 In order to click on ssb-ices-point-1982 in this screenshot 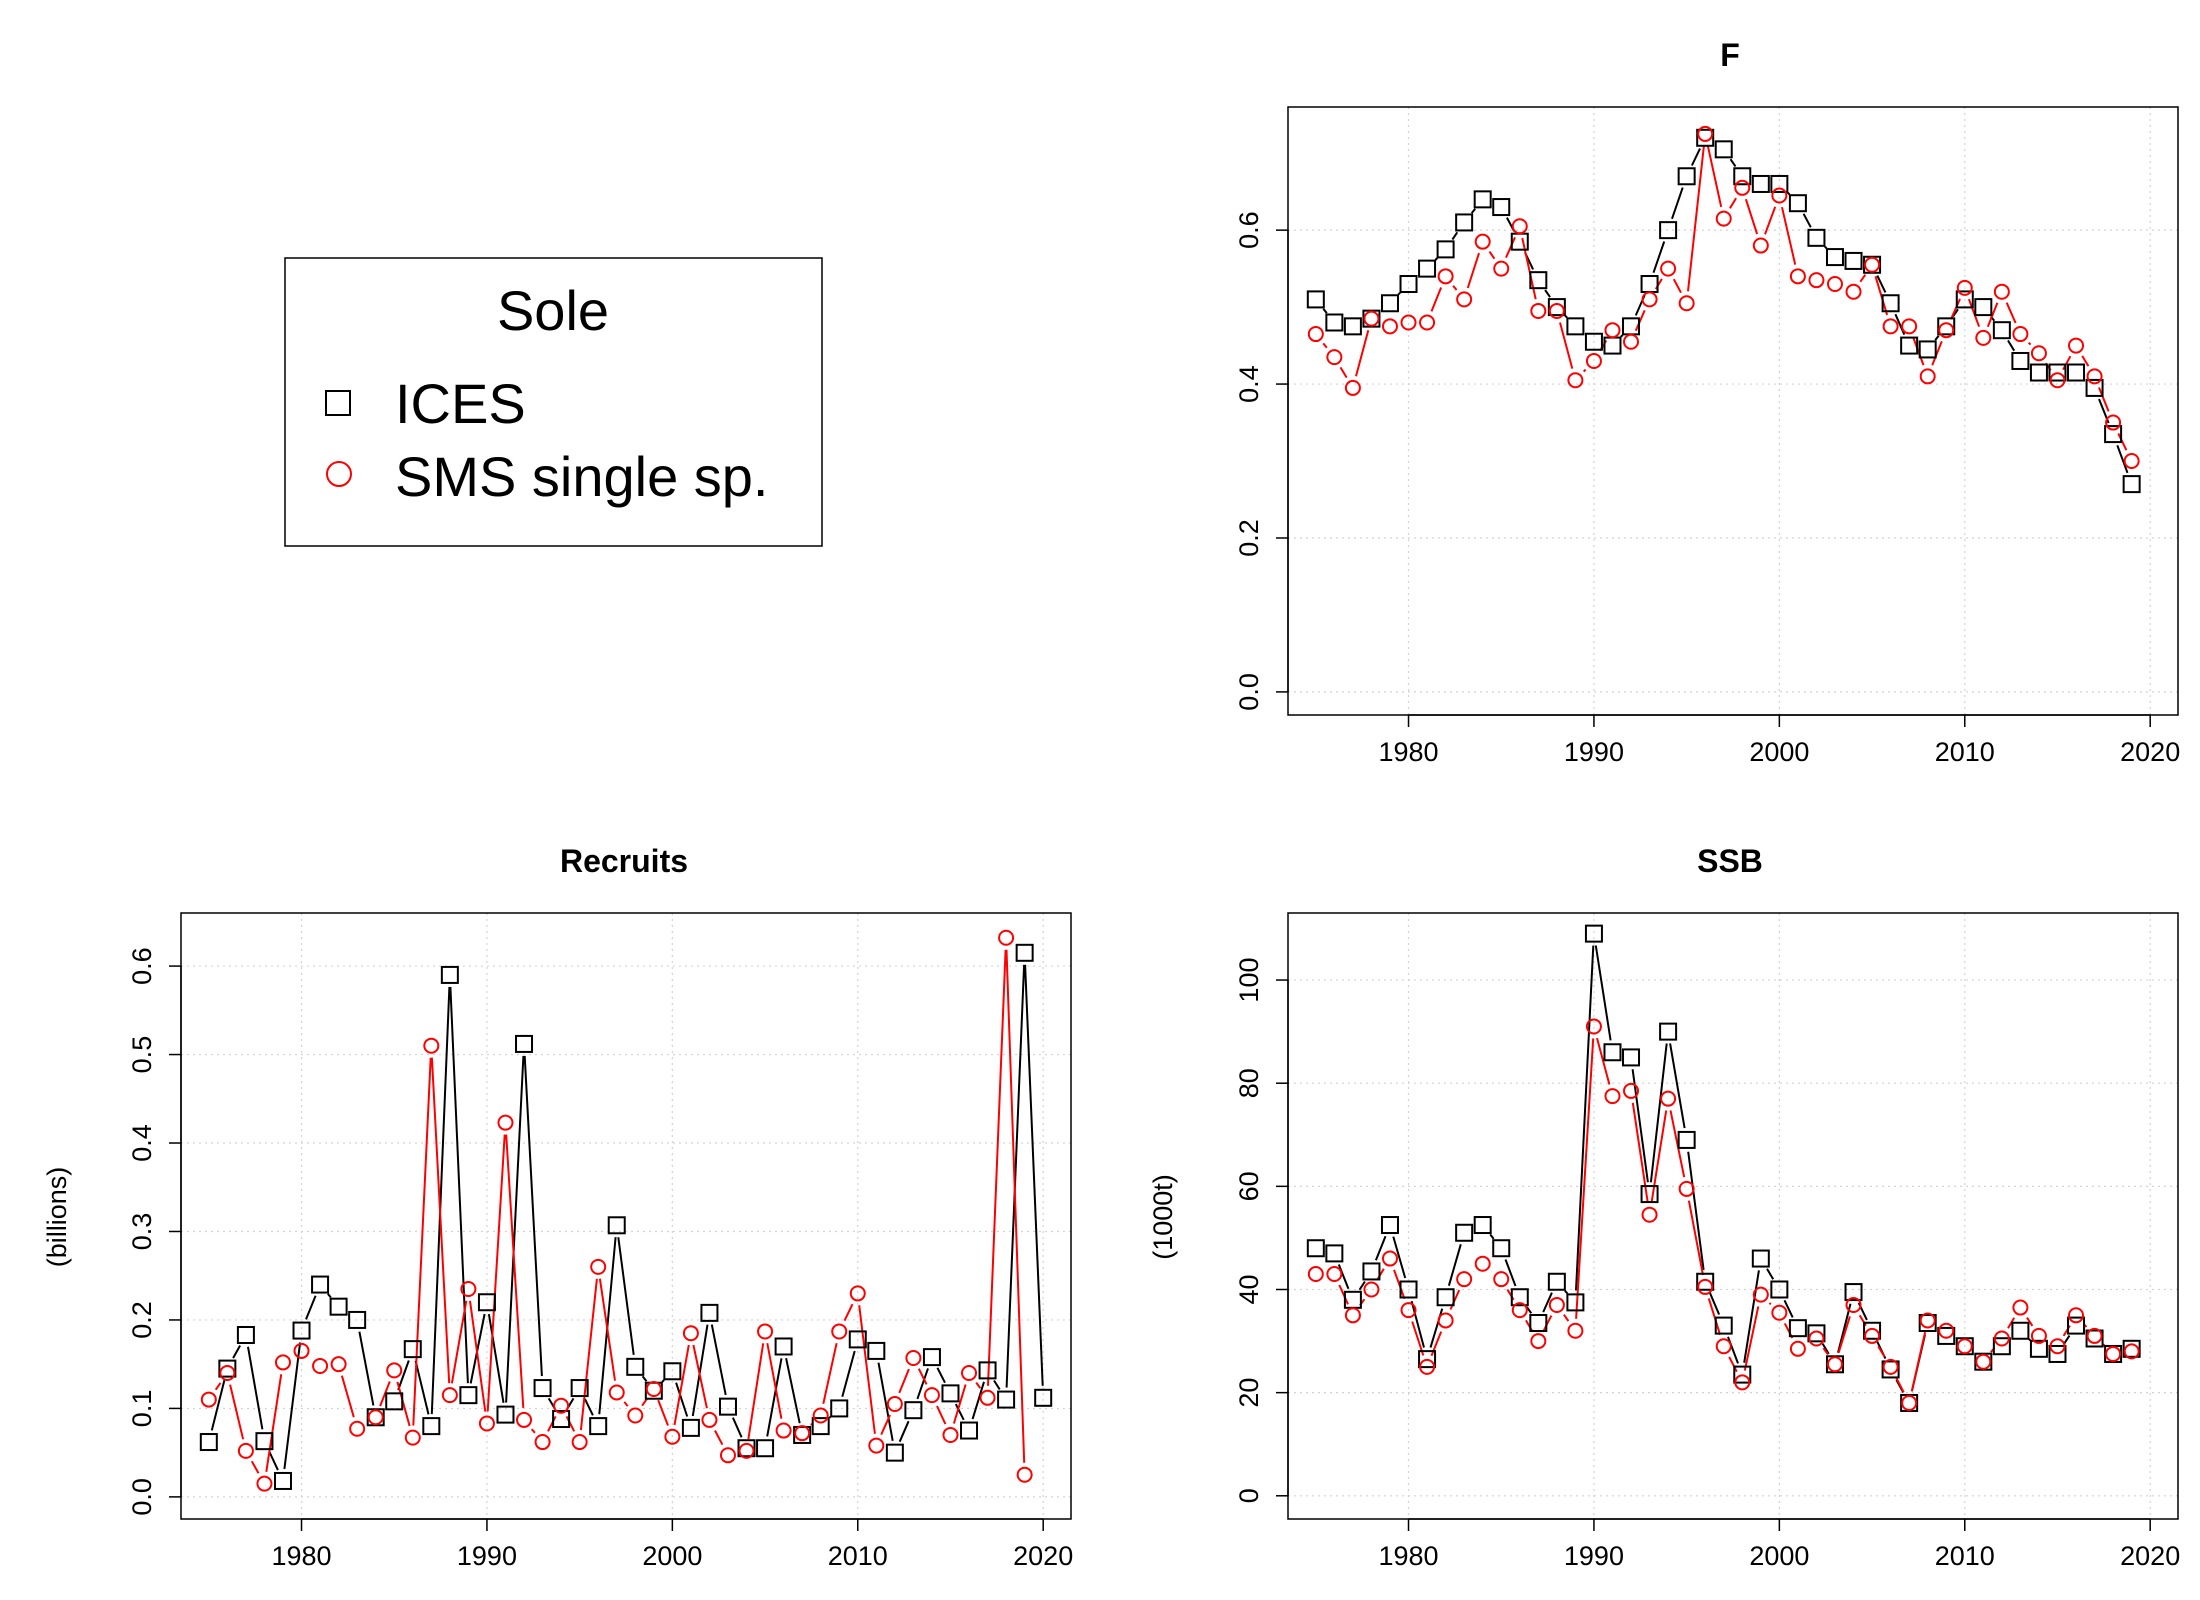, I will do `click(1445, 1297)`.